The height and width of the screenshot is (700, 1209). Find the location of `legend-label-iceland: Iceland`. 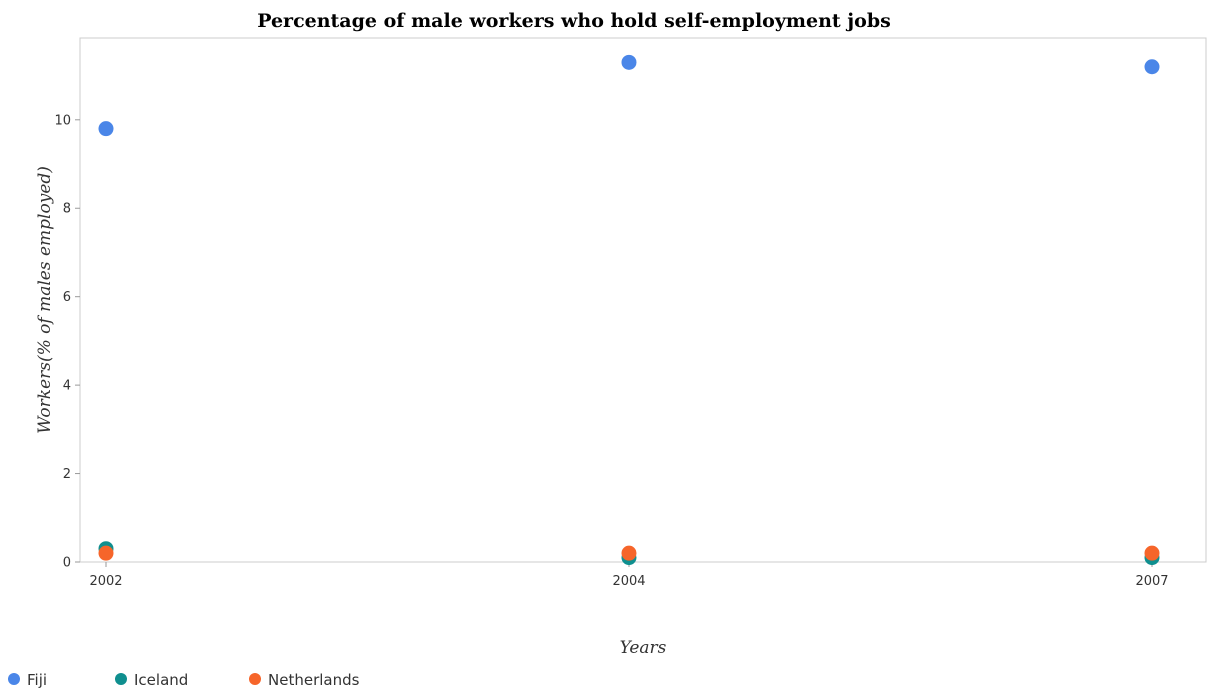

legend-label-iceland: Iceland is located at coordinates (161, 680).